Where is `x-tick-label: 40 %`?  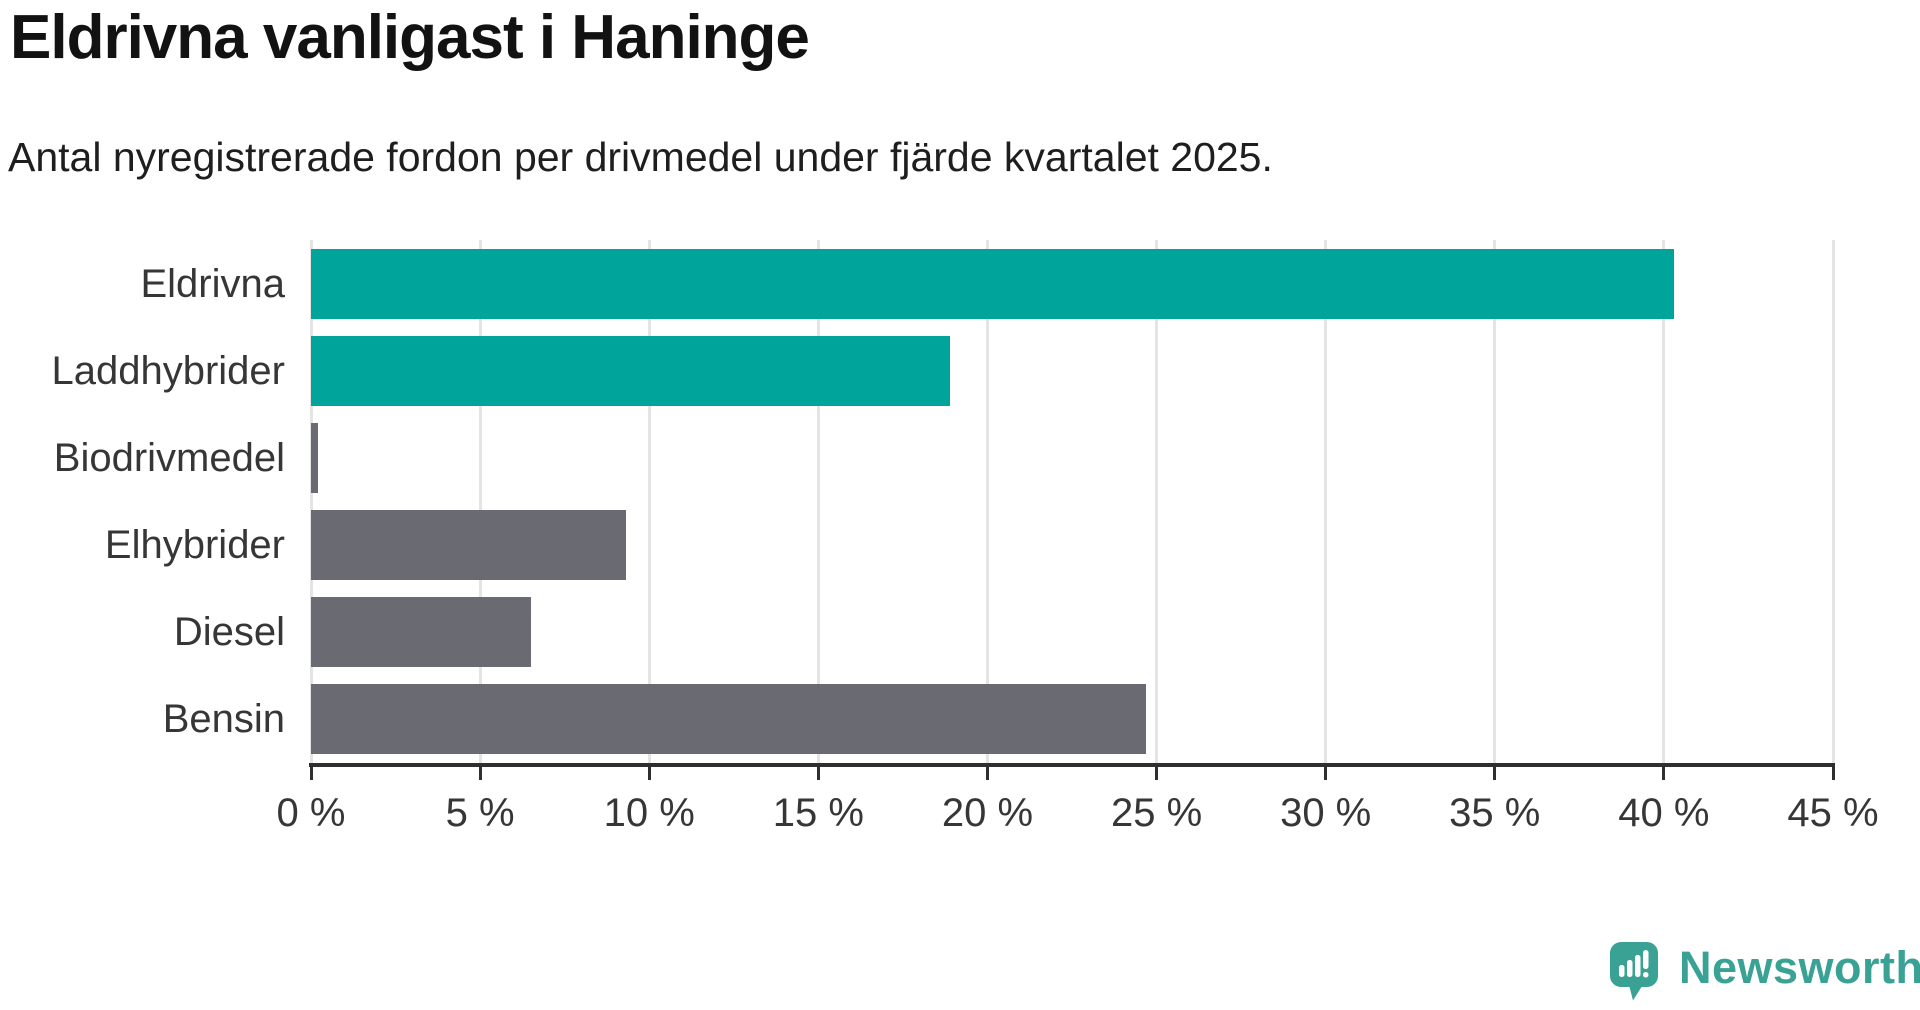
x-tick-label: 40 % is located at coordinates (1664, 813).